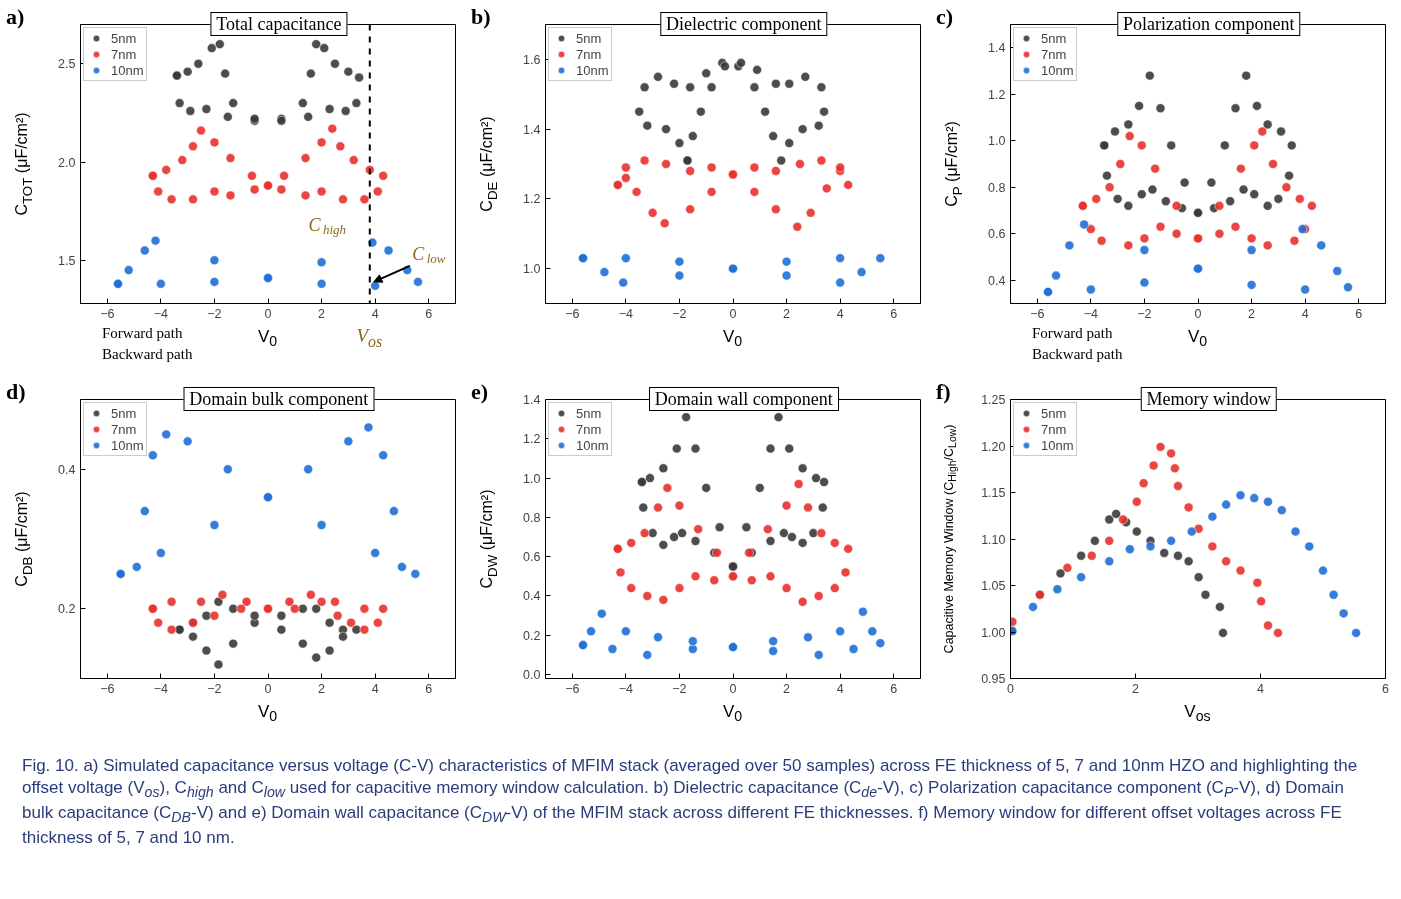 This screenshot has width=1401, height=899. Describe the element at coordinates (744, 24) in the screenshot. I see `chart-title: Dielectric component` at that location.